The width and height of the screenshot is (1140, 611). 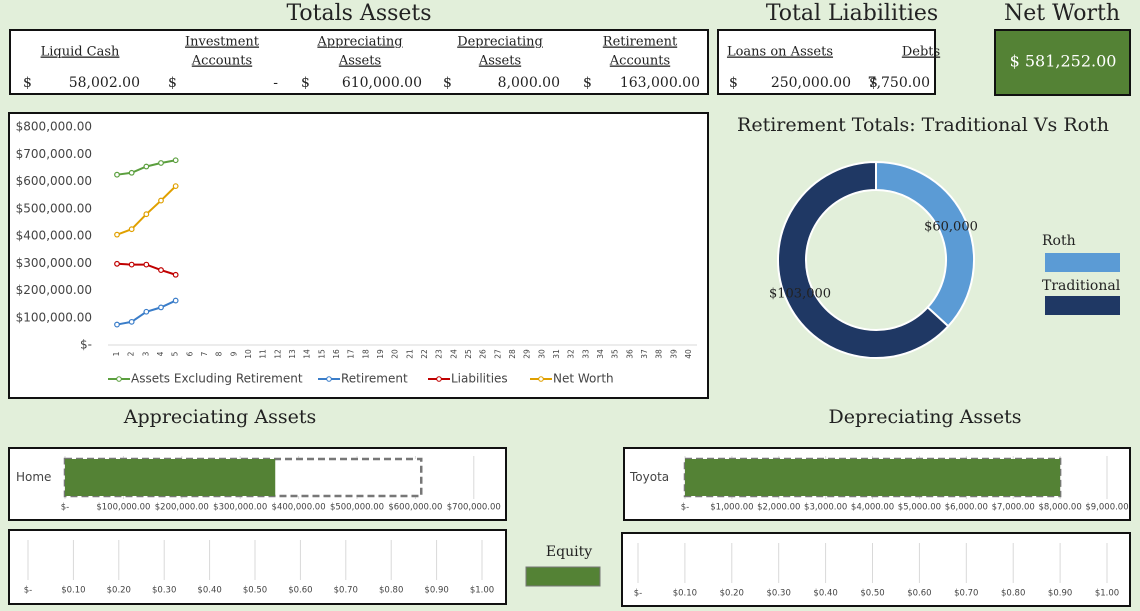 What do you see at coordinates (453, 354) in the screenshot?
I see `x-tick-label: 24` at bounding box center [453, 354].